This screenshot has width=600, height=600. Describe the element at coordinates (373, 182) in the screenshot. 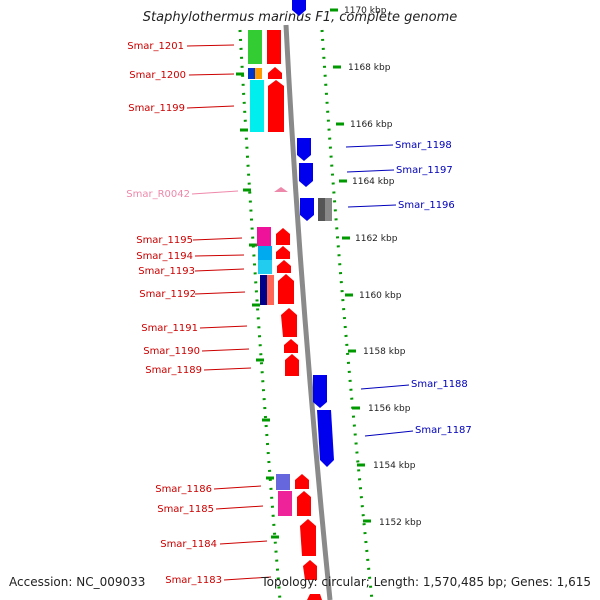

I see `kbp-label: 1164 kbp` at that location.